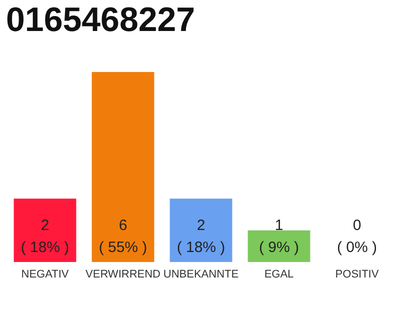 The height and width of the screenshot is (320, 410). What do you see at coordinates (357, 274) in the screenshot?
I see `x-tick-label: POSITIV` at bounding box center [357, 274].